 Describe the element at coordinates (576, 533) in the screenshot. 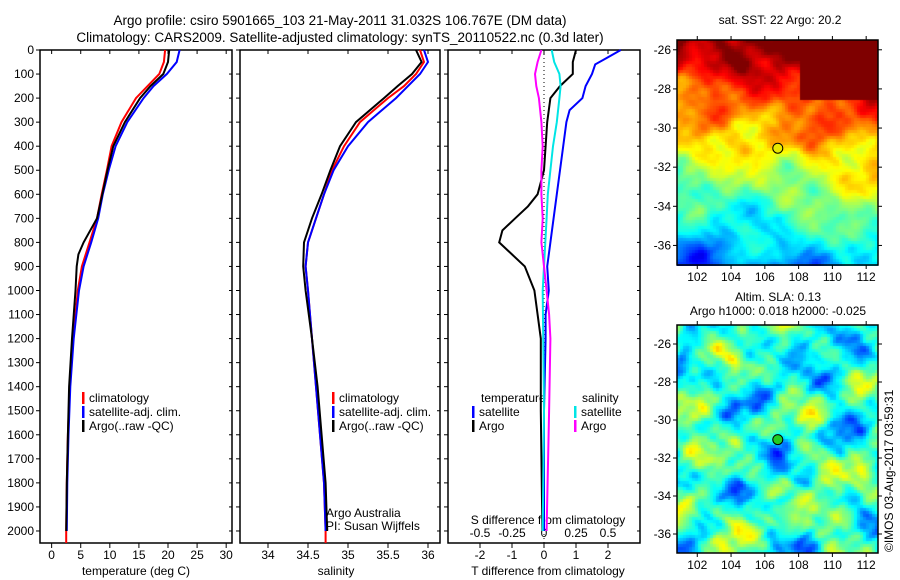

I see `s-tick-label: 0.25` at that location.